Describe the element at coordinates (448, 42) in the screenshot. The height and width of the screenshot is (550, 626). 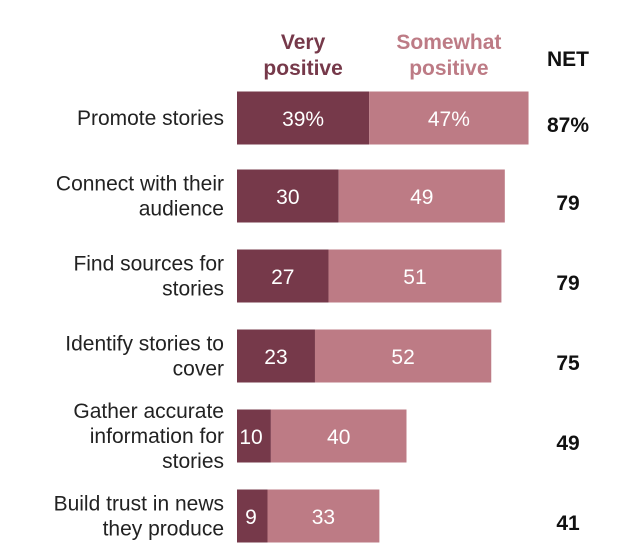
I see `legend-somewhat-positive-label: Somewhat` at that location.